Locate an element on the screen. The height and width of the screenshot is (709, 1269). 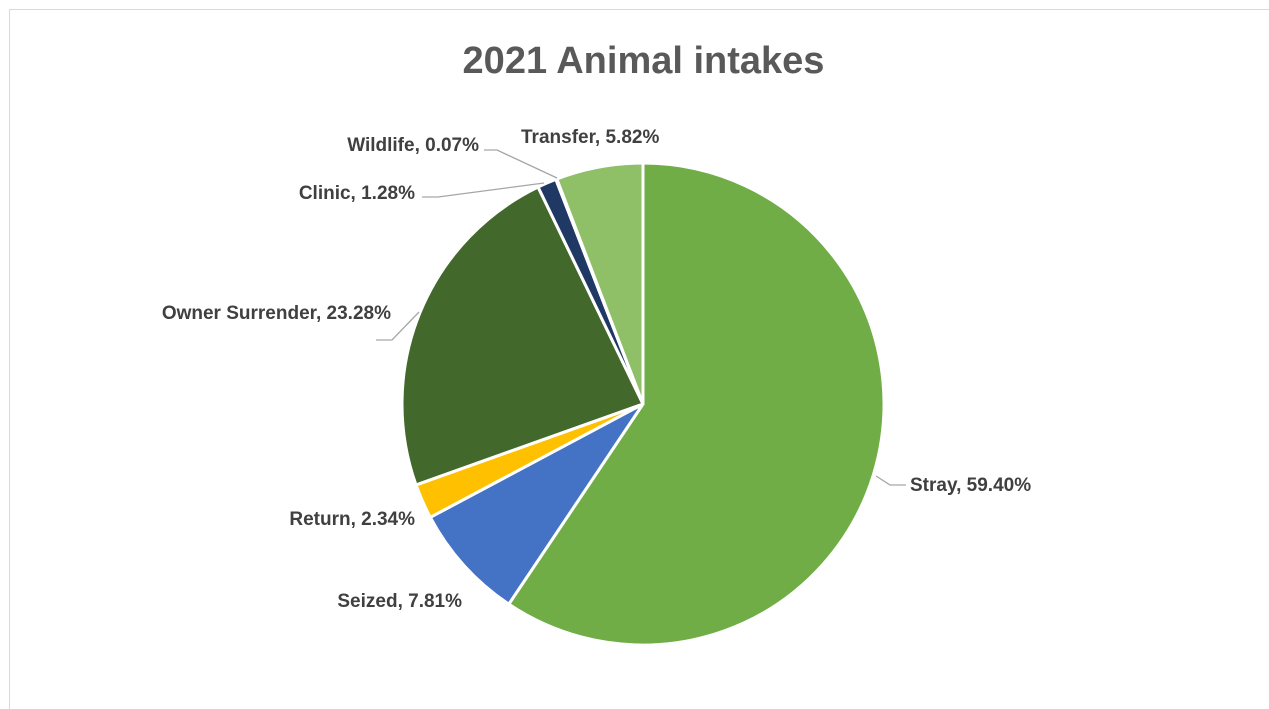
data-label-return: Return, 2.34% is located at coordinates (352, 519).